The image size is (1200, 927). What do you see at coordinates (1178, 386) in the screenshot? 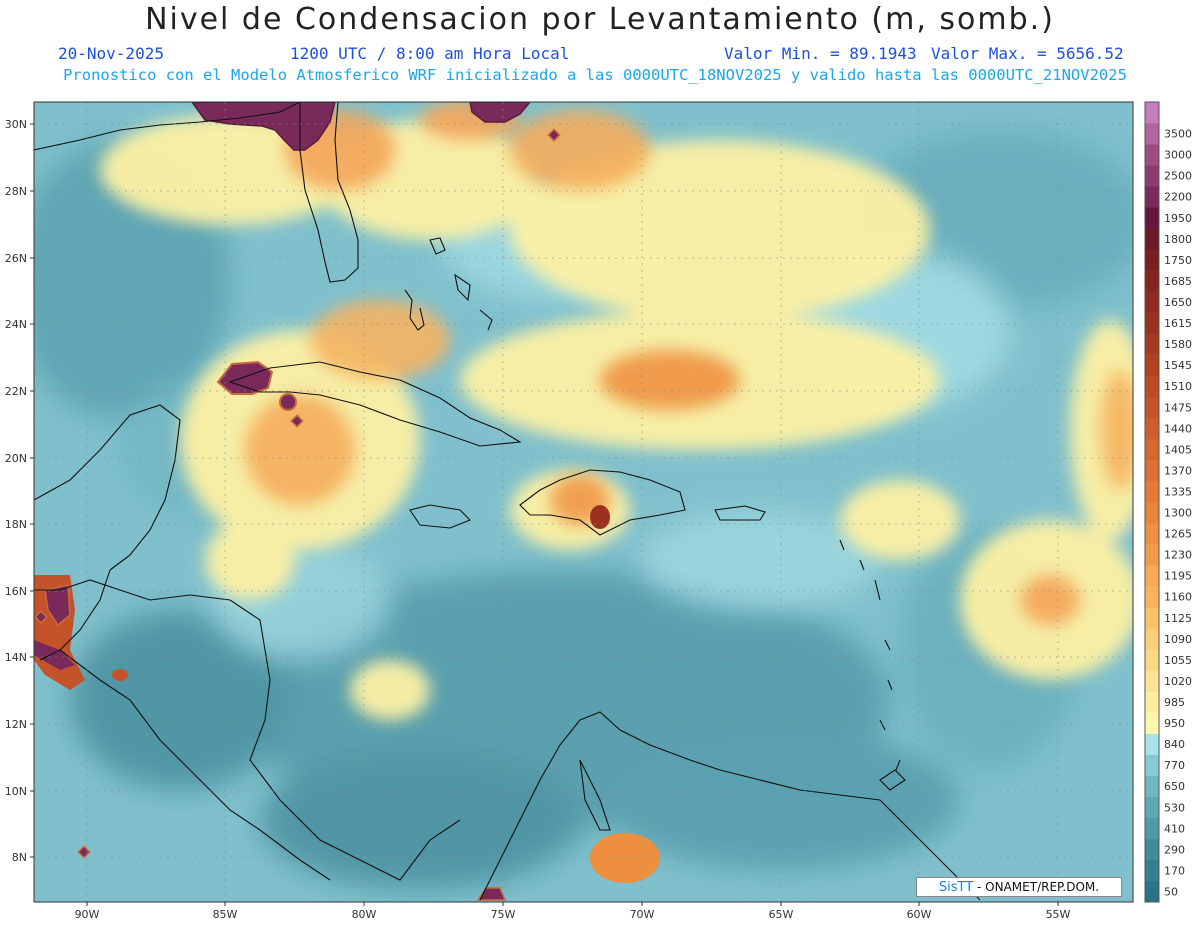
I see `legend-label: 1510` at bounding box center [1178, 386].